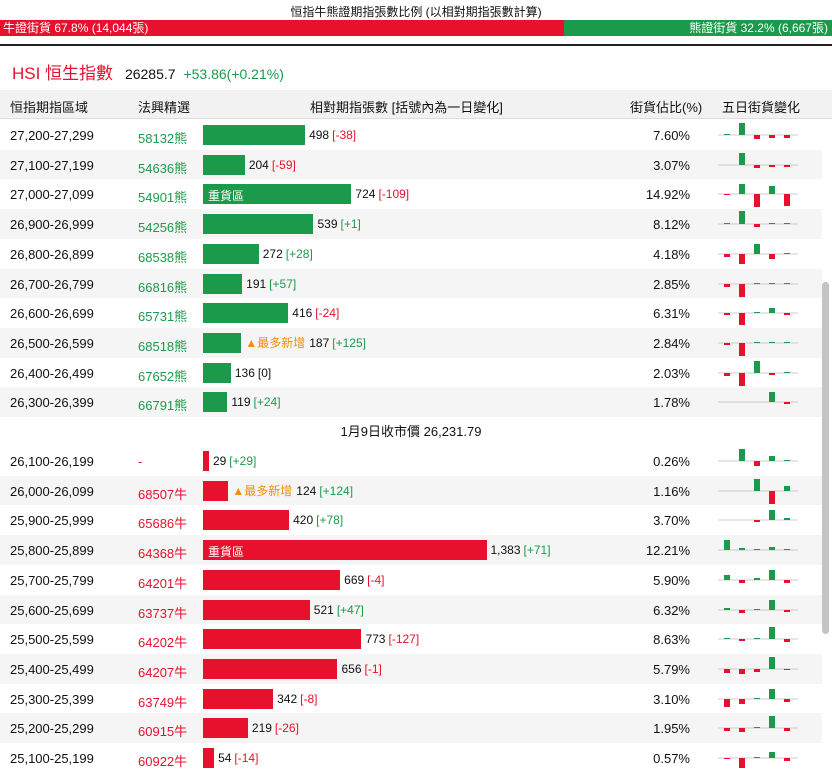  Describe the element at coordinates (671, 610) in the screenshot. I see `share: 6.32%` at that location.